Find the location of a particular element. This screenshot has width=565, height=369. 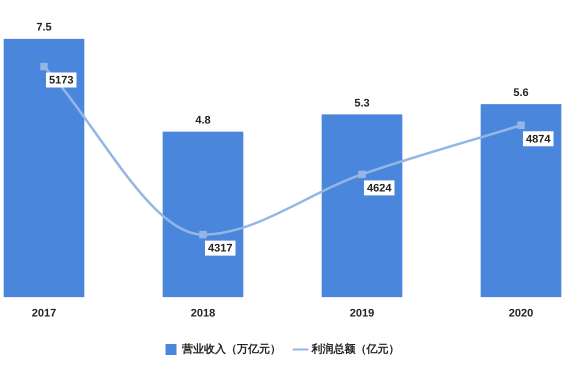

data-label: 5.3 is located at coordinates (362, 103).